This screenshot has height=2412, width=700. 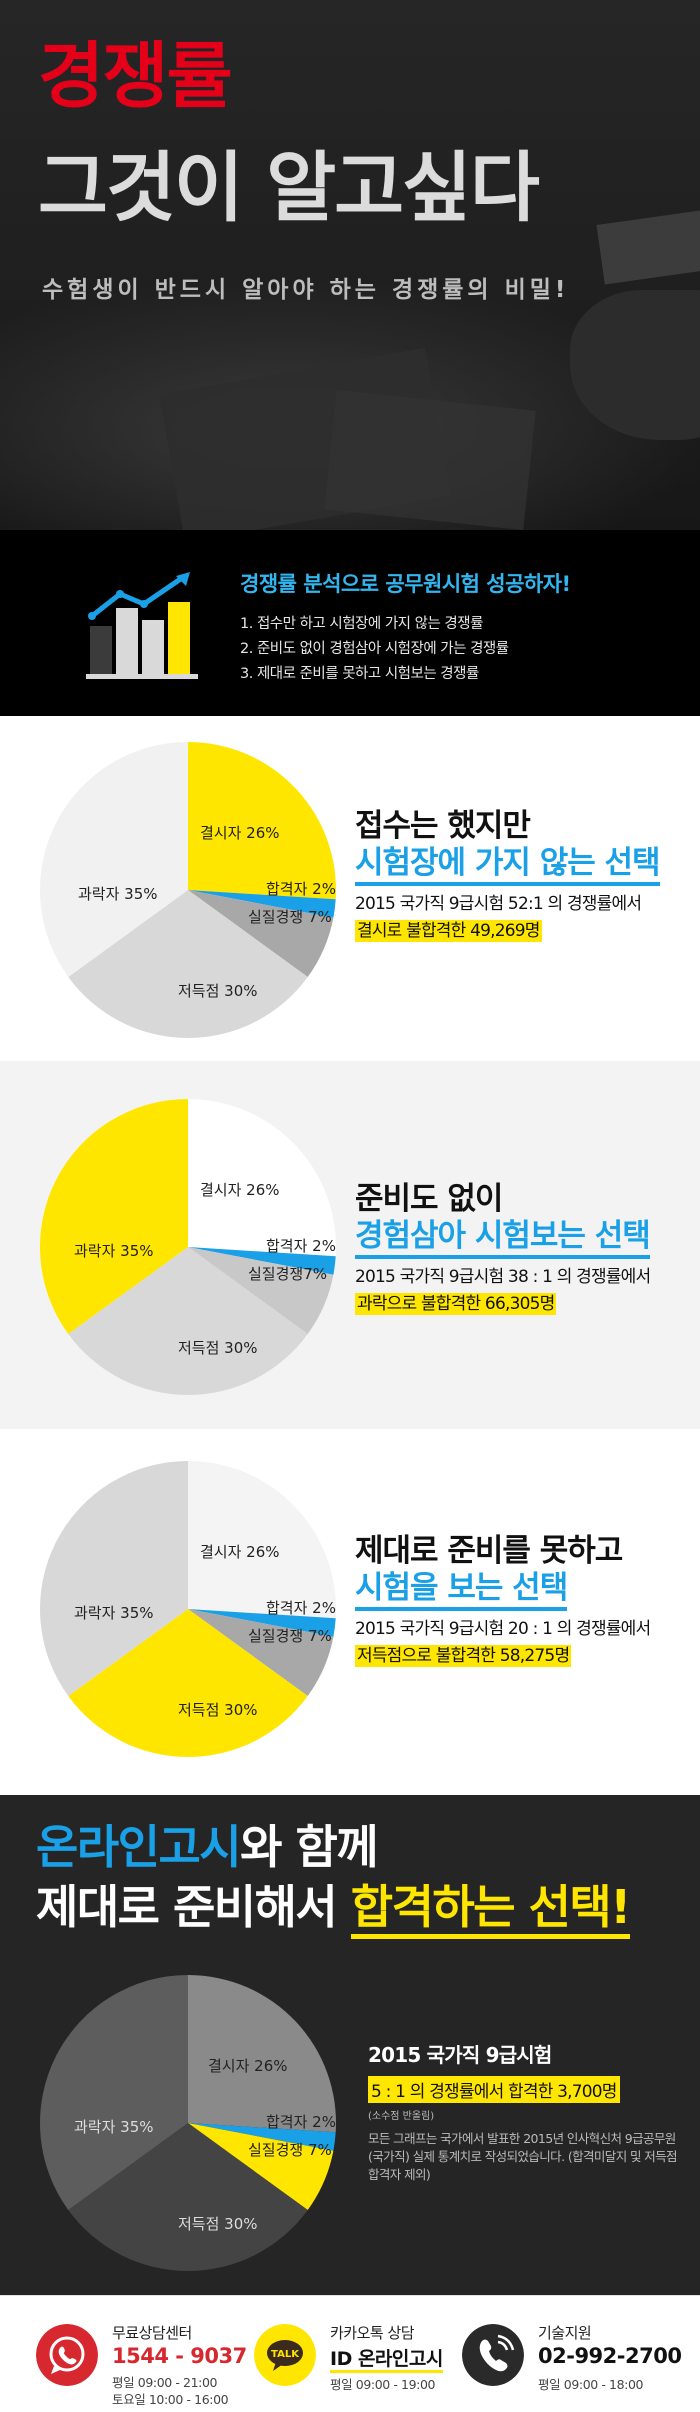 I want to click on telephone-icon, so click(x=493, y=2355).